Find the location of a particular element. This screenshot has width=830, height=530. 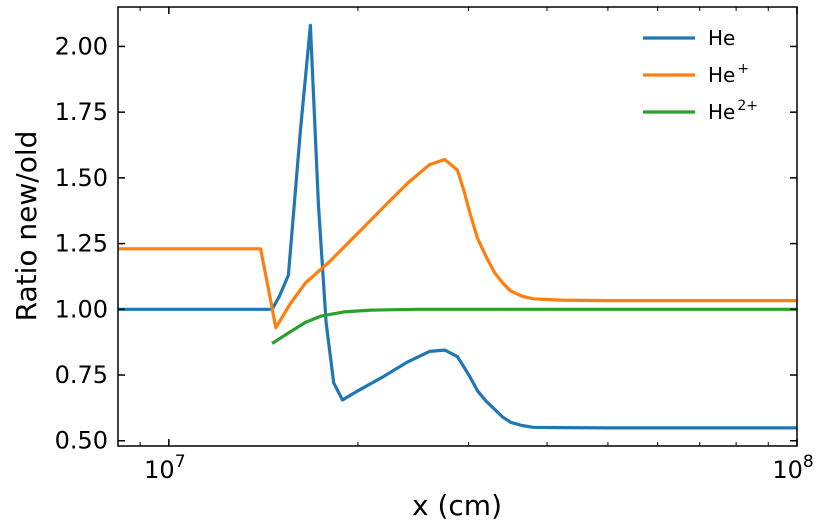

y-tick-label: 1.50 is located at coordinates (81, 178).